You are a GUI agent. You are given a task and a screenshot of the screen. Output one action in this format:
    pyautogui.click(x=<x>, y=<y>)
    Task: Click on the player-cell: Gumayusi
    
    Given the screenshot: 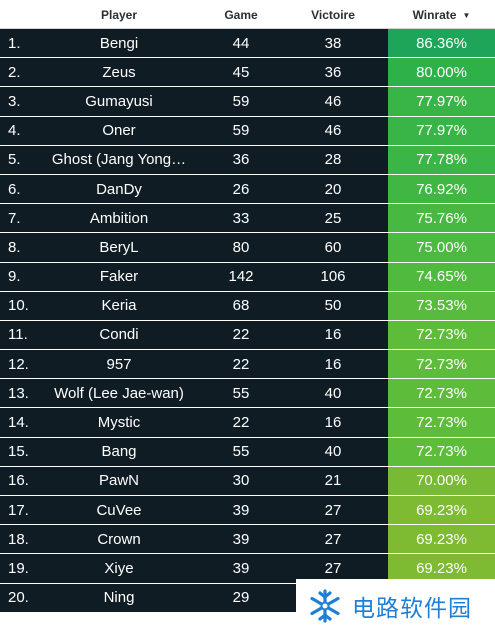 What is the action you would take?
    pyautogui.click(x=119, y=101)
    